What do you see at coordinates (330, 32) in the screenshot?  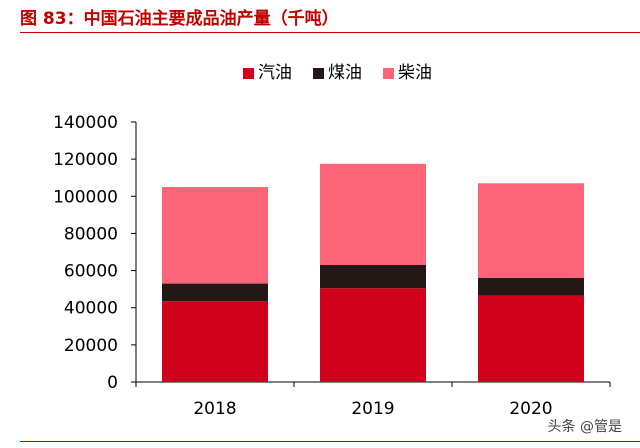 I see `title-divider` at bounding box center [330, 32].